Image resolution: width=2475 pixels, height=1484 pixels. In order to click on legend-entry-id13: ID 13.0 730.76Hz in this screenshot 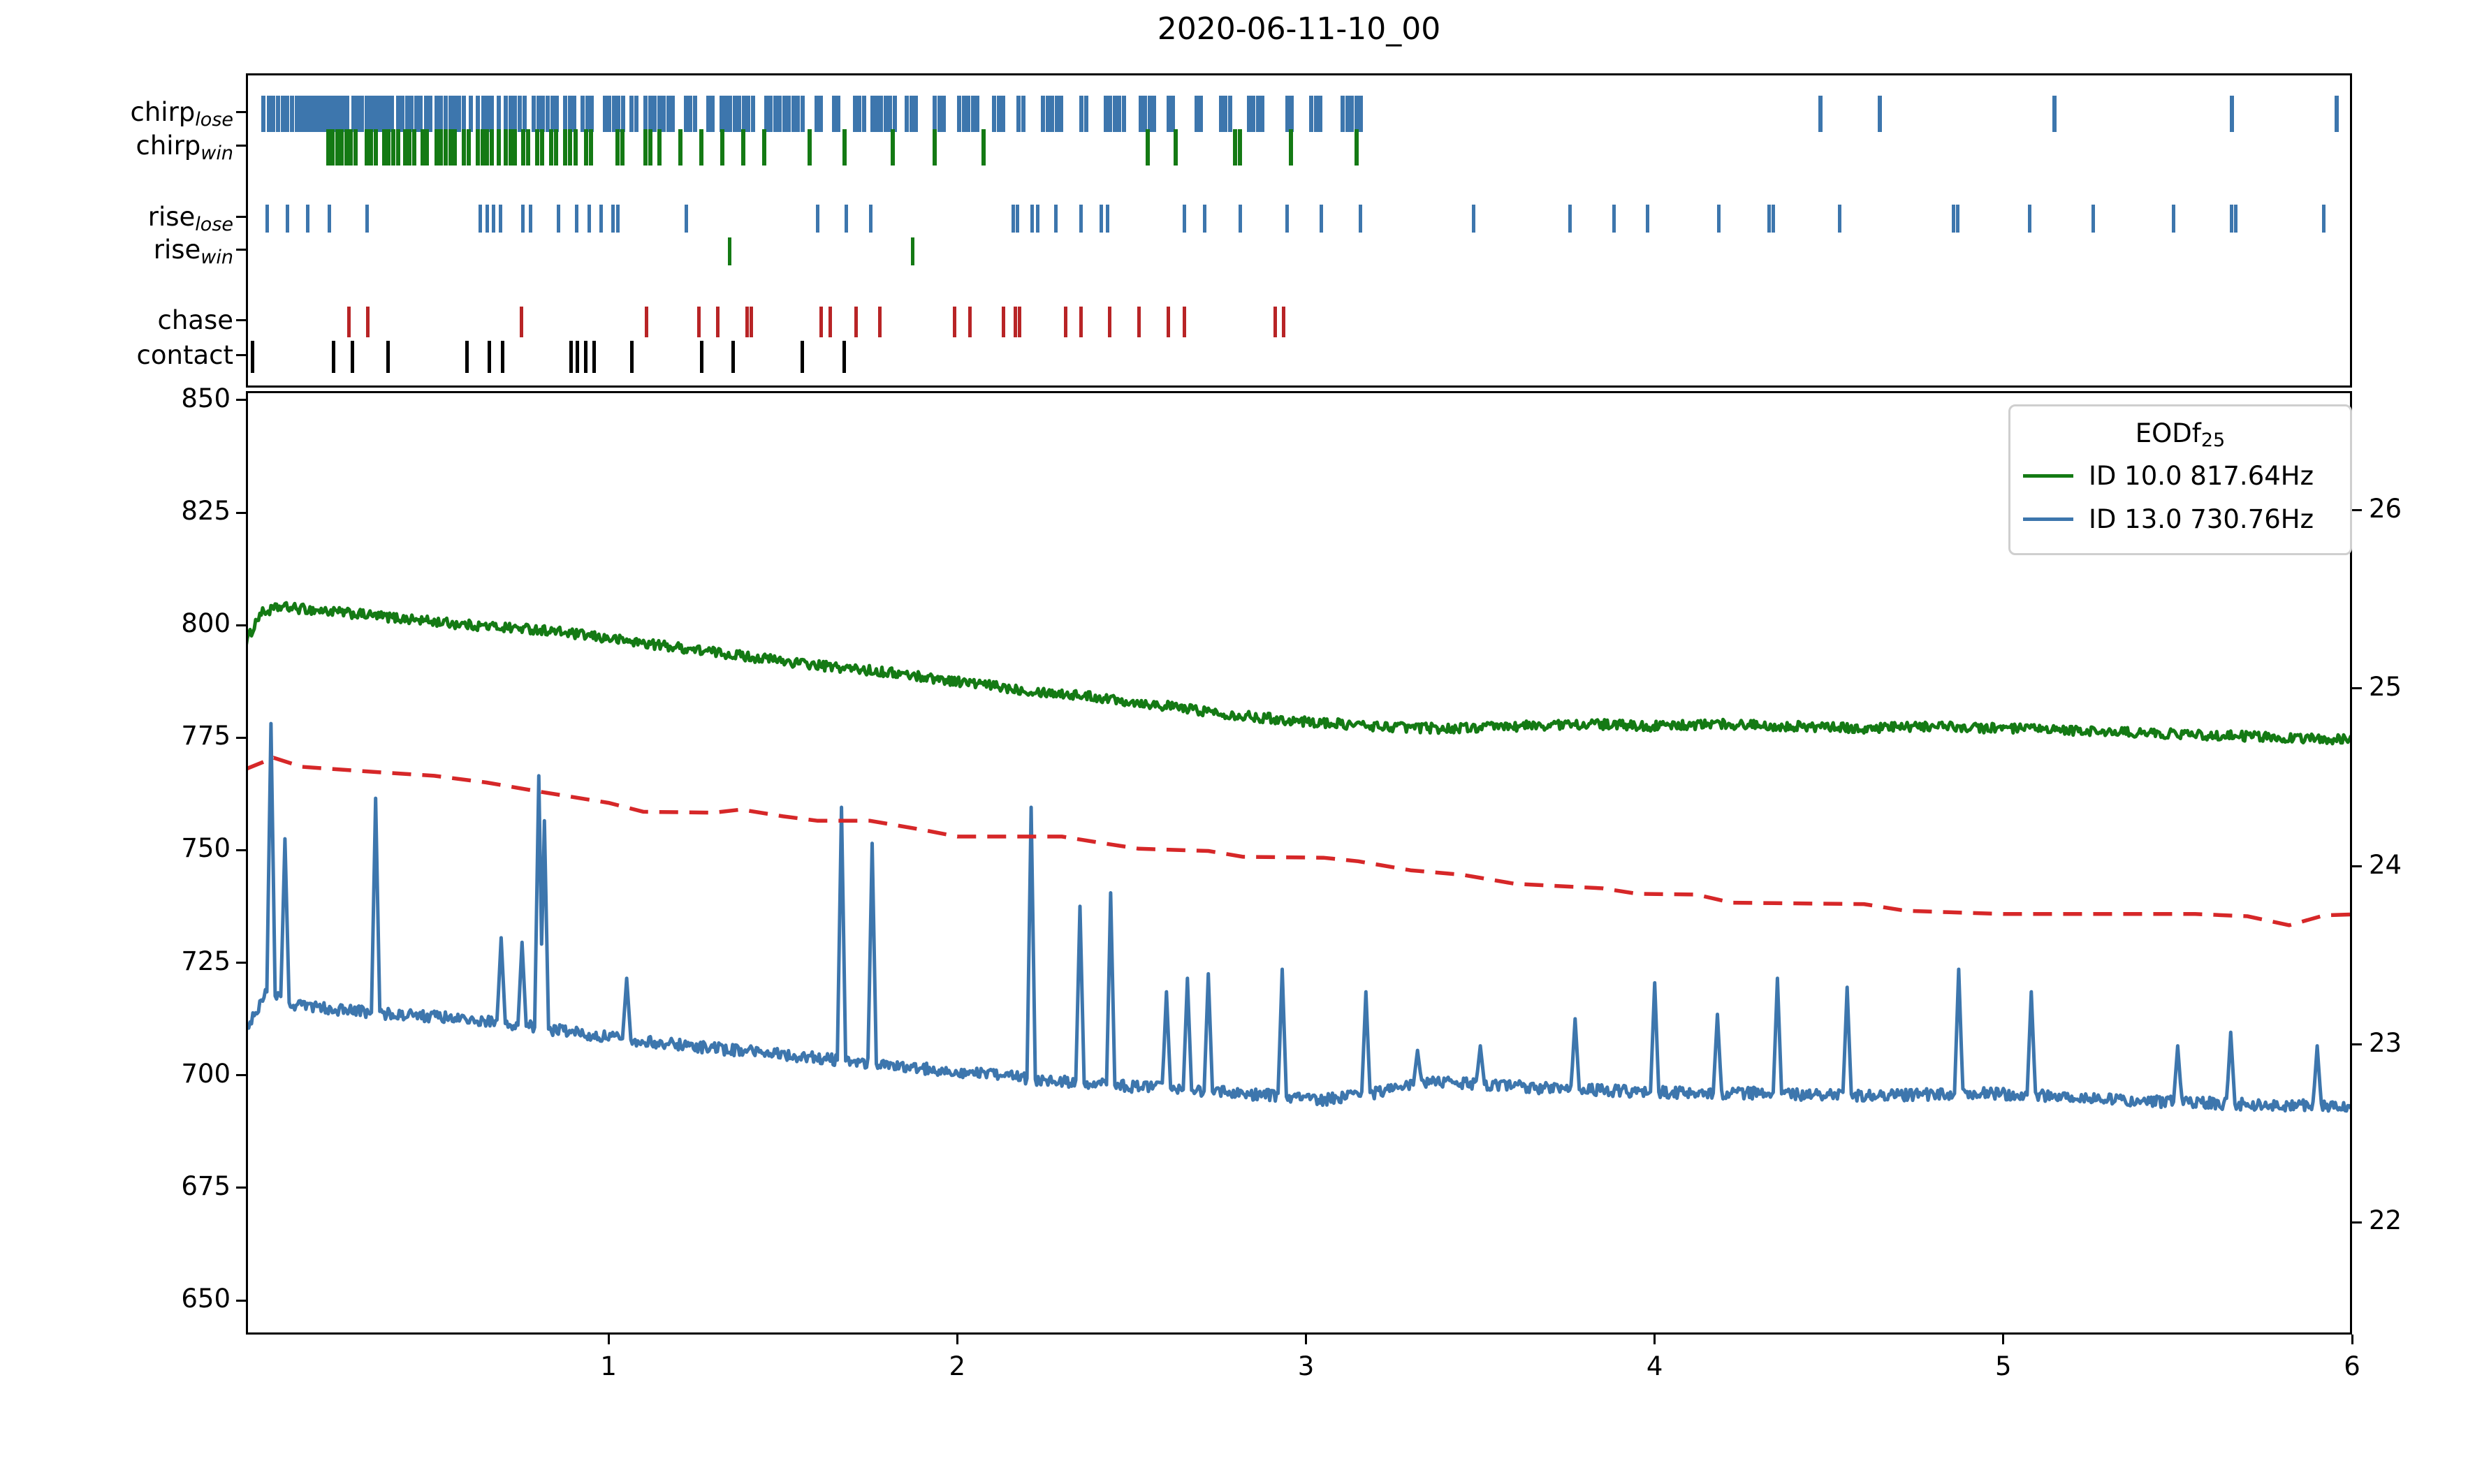, I will do `click(2180, 519)`.